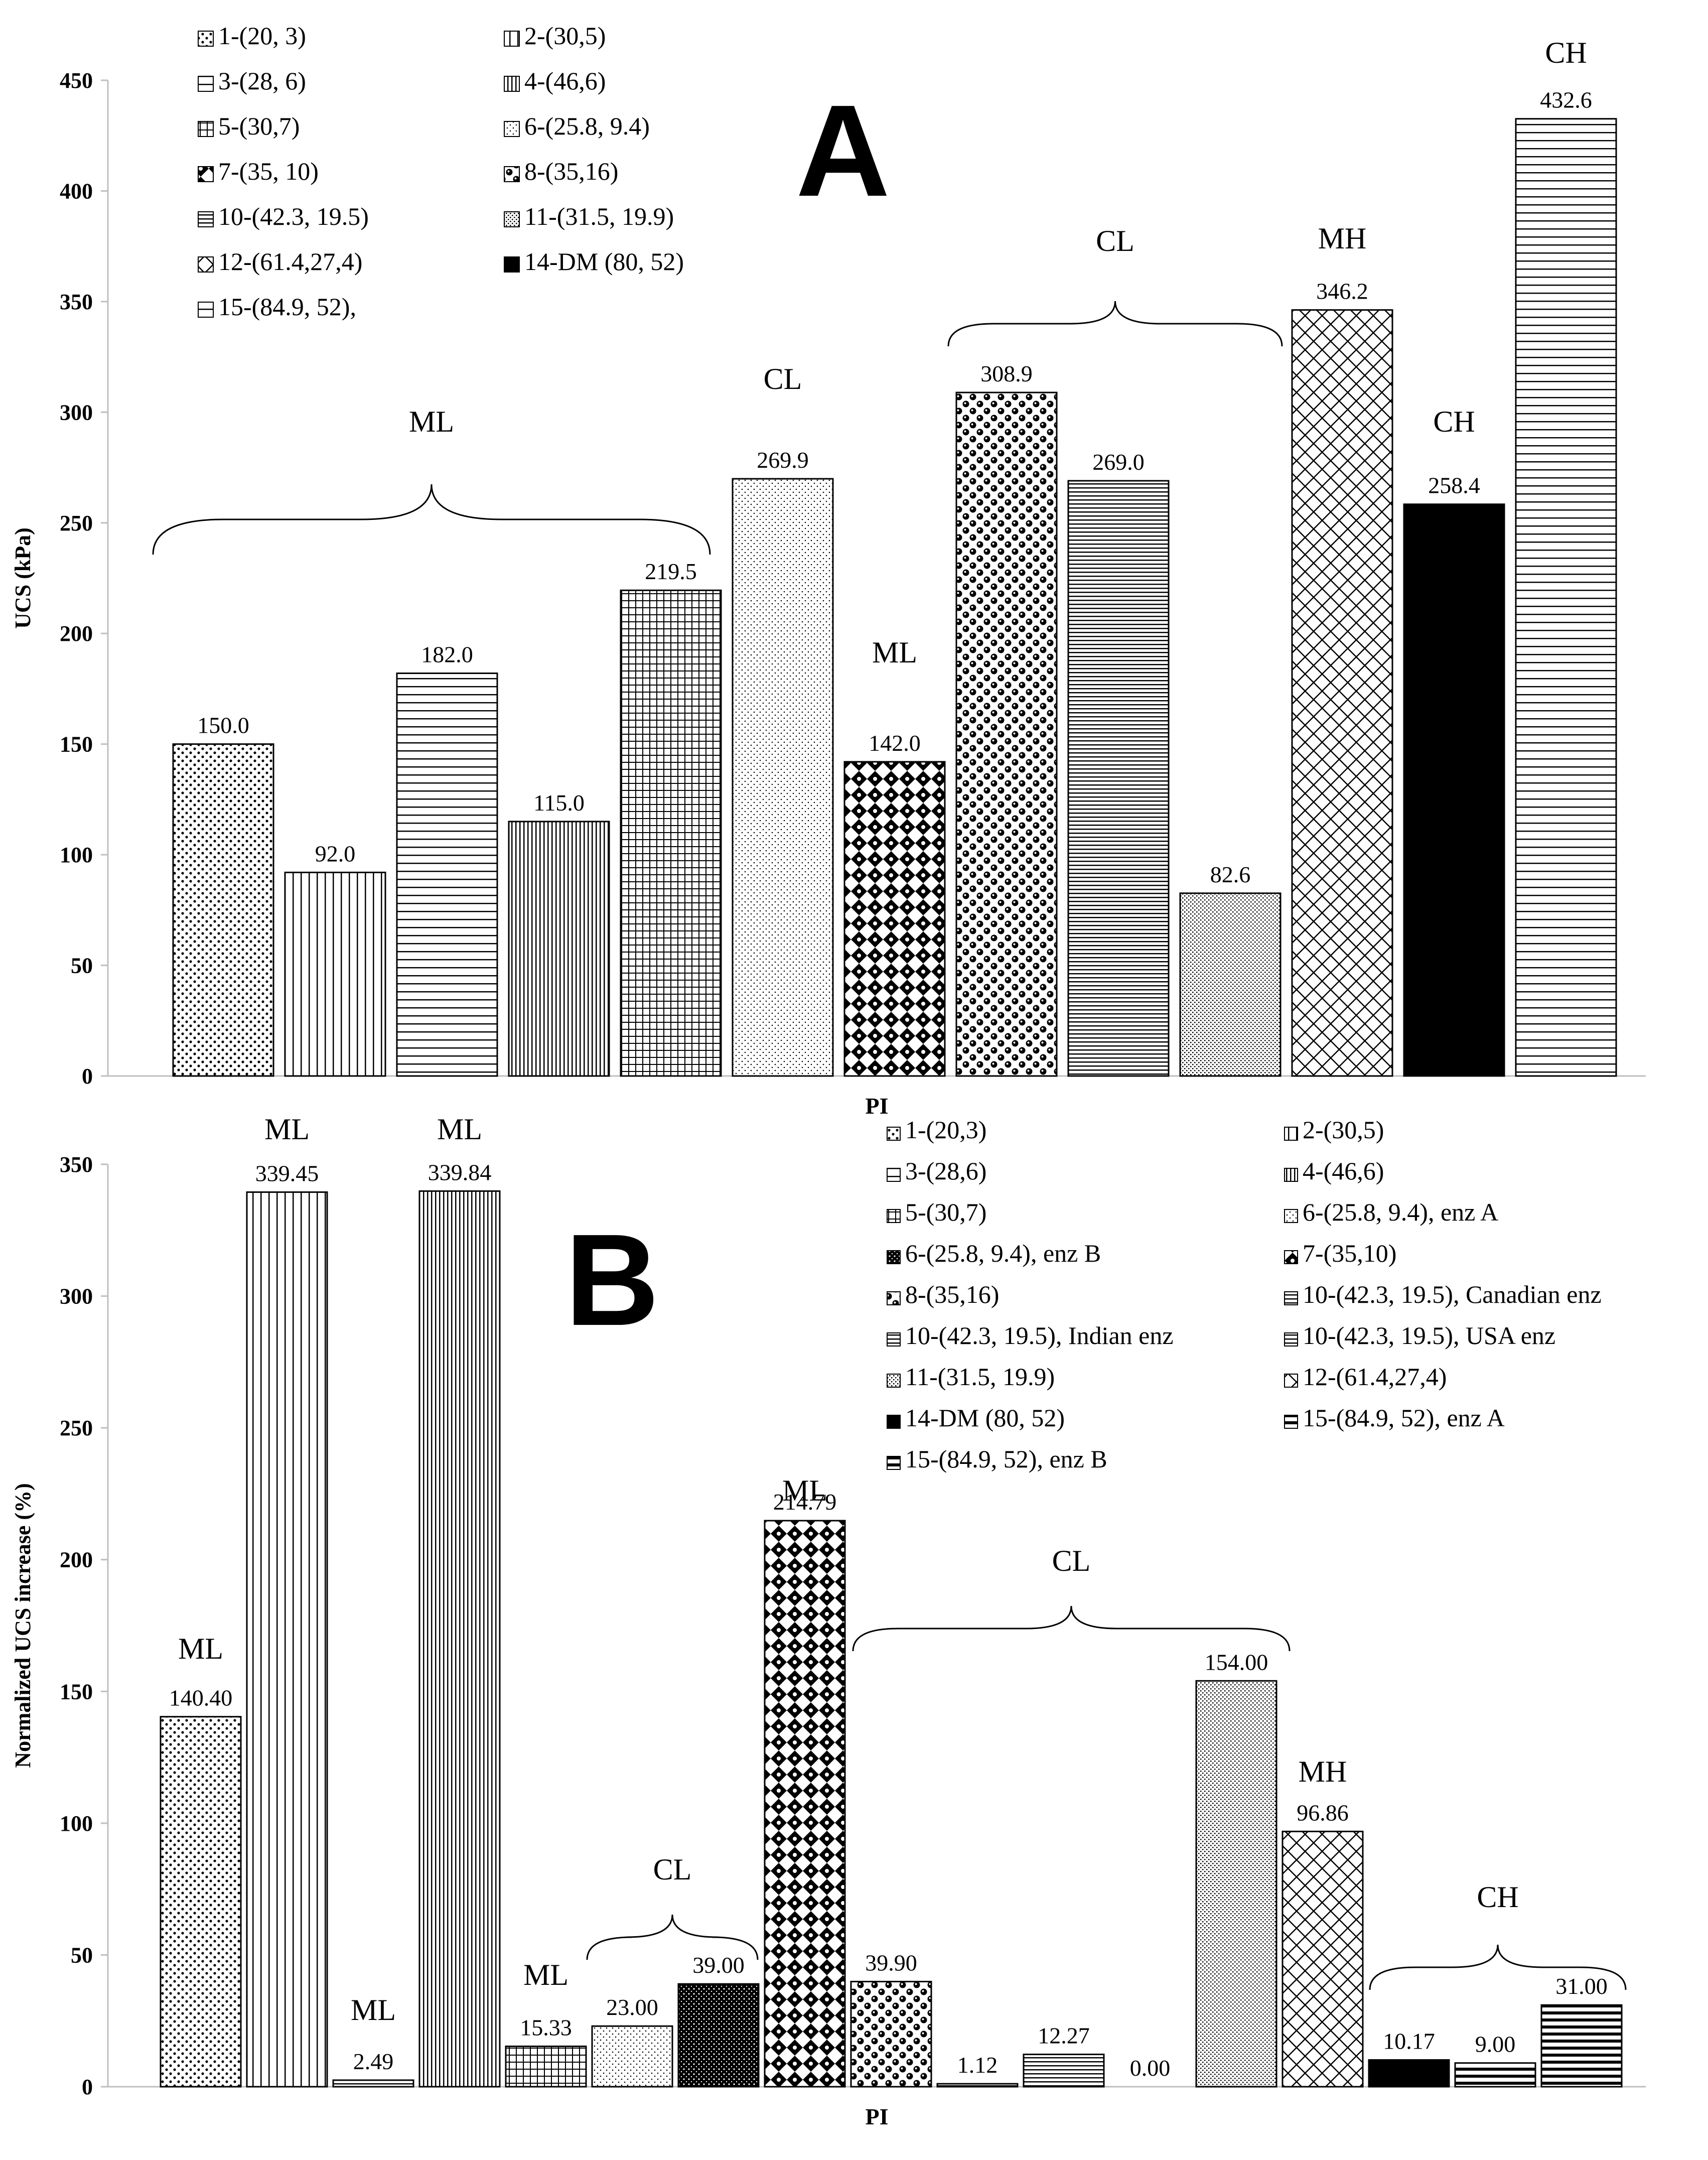  I want to click on data-label: 154.00, so click(1236, 1662).